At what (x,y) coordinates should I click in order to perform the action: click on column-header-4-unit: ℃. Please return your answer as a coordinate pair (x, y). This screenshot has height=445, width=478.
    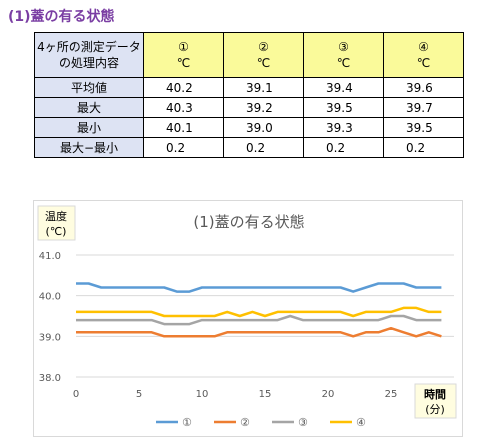
    Looking at the image, I should click on (423, 63).